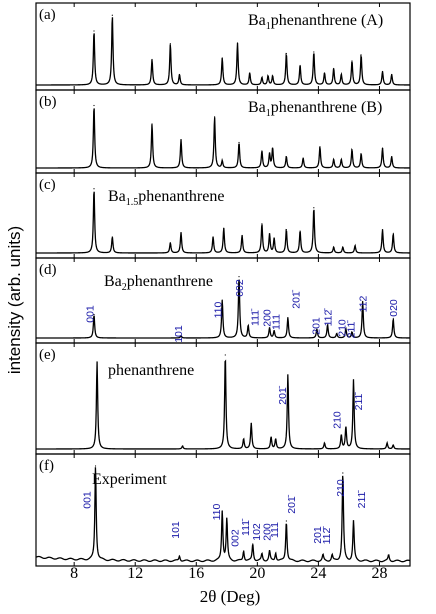 The height and width of the screenshot is (614, 436). I want to click on hkl-label: 001, so click(90, 314).